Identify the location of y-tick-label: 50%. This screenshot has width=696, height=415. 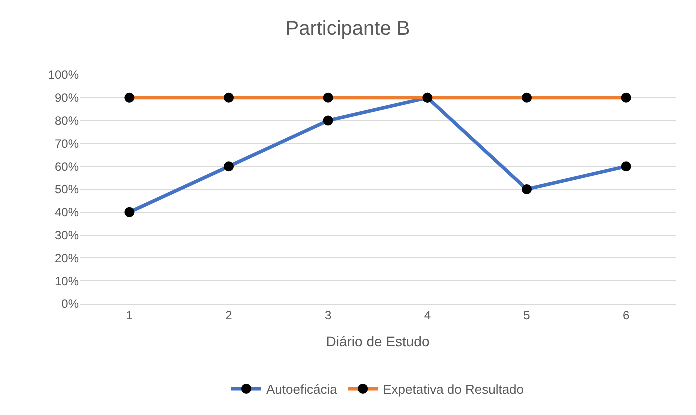
(67, 189).